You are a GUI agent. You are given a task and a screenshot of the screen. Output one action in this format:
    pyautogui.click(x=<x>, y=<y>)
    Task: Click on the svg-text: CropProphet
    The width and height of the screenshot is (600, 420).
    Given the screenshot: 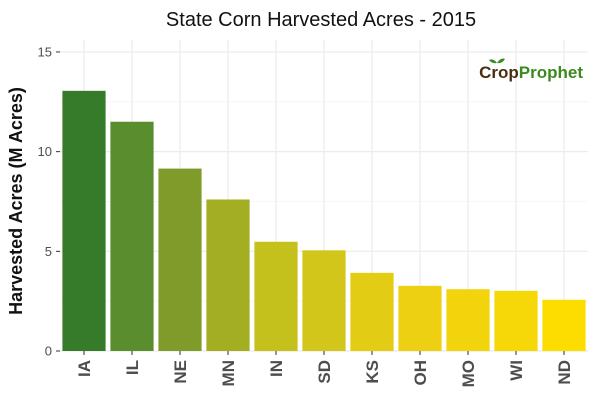 What is the action you would take?
    pyautogui.click(x=531, y=72)
    